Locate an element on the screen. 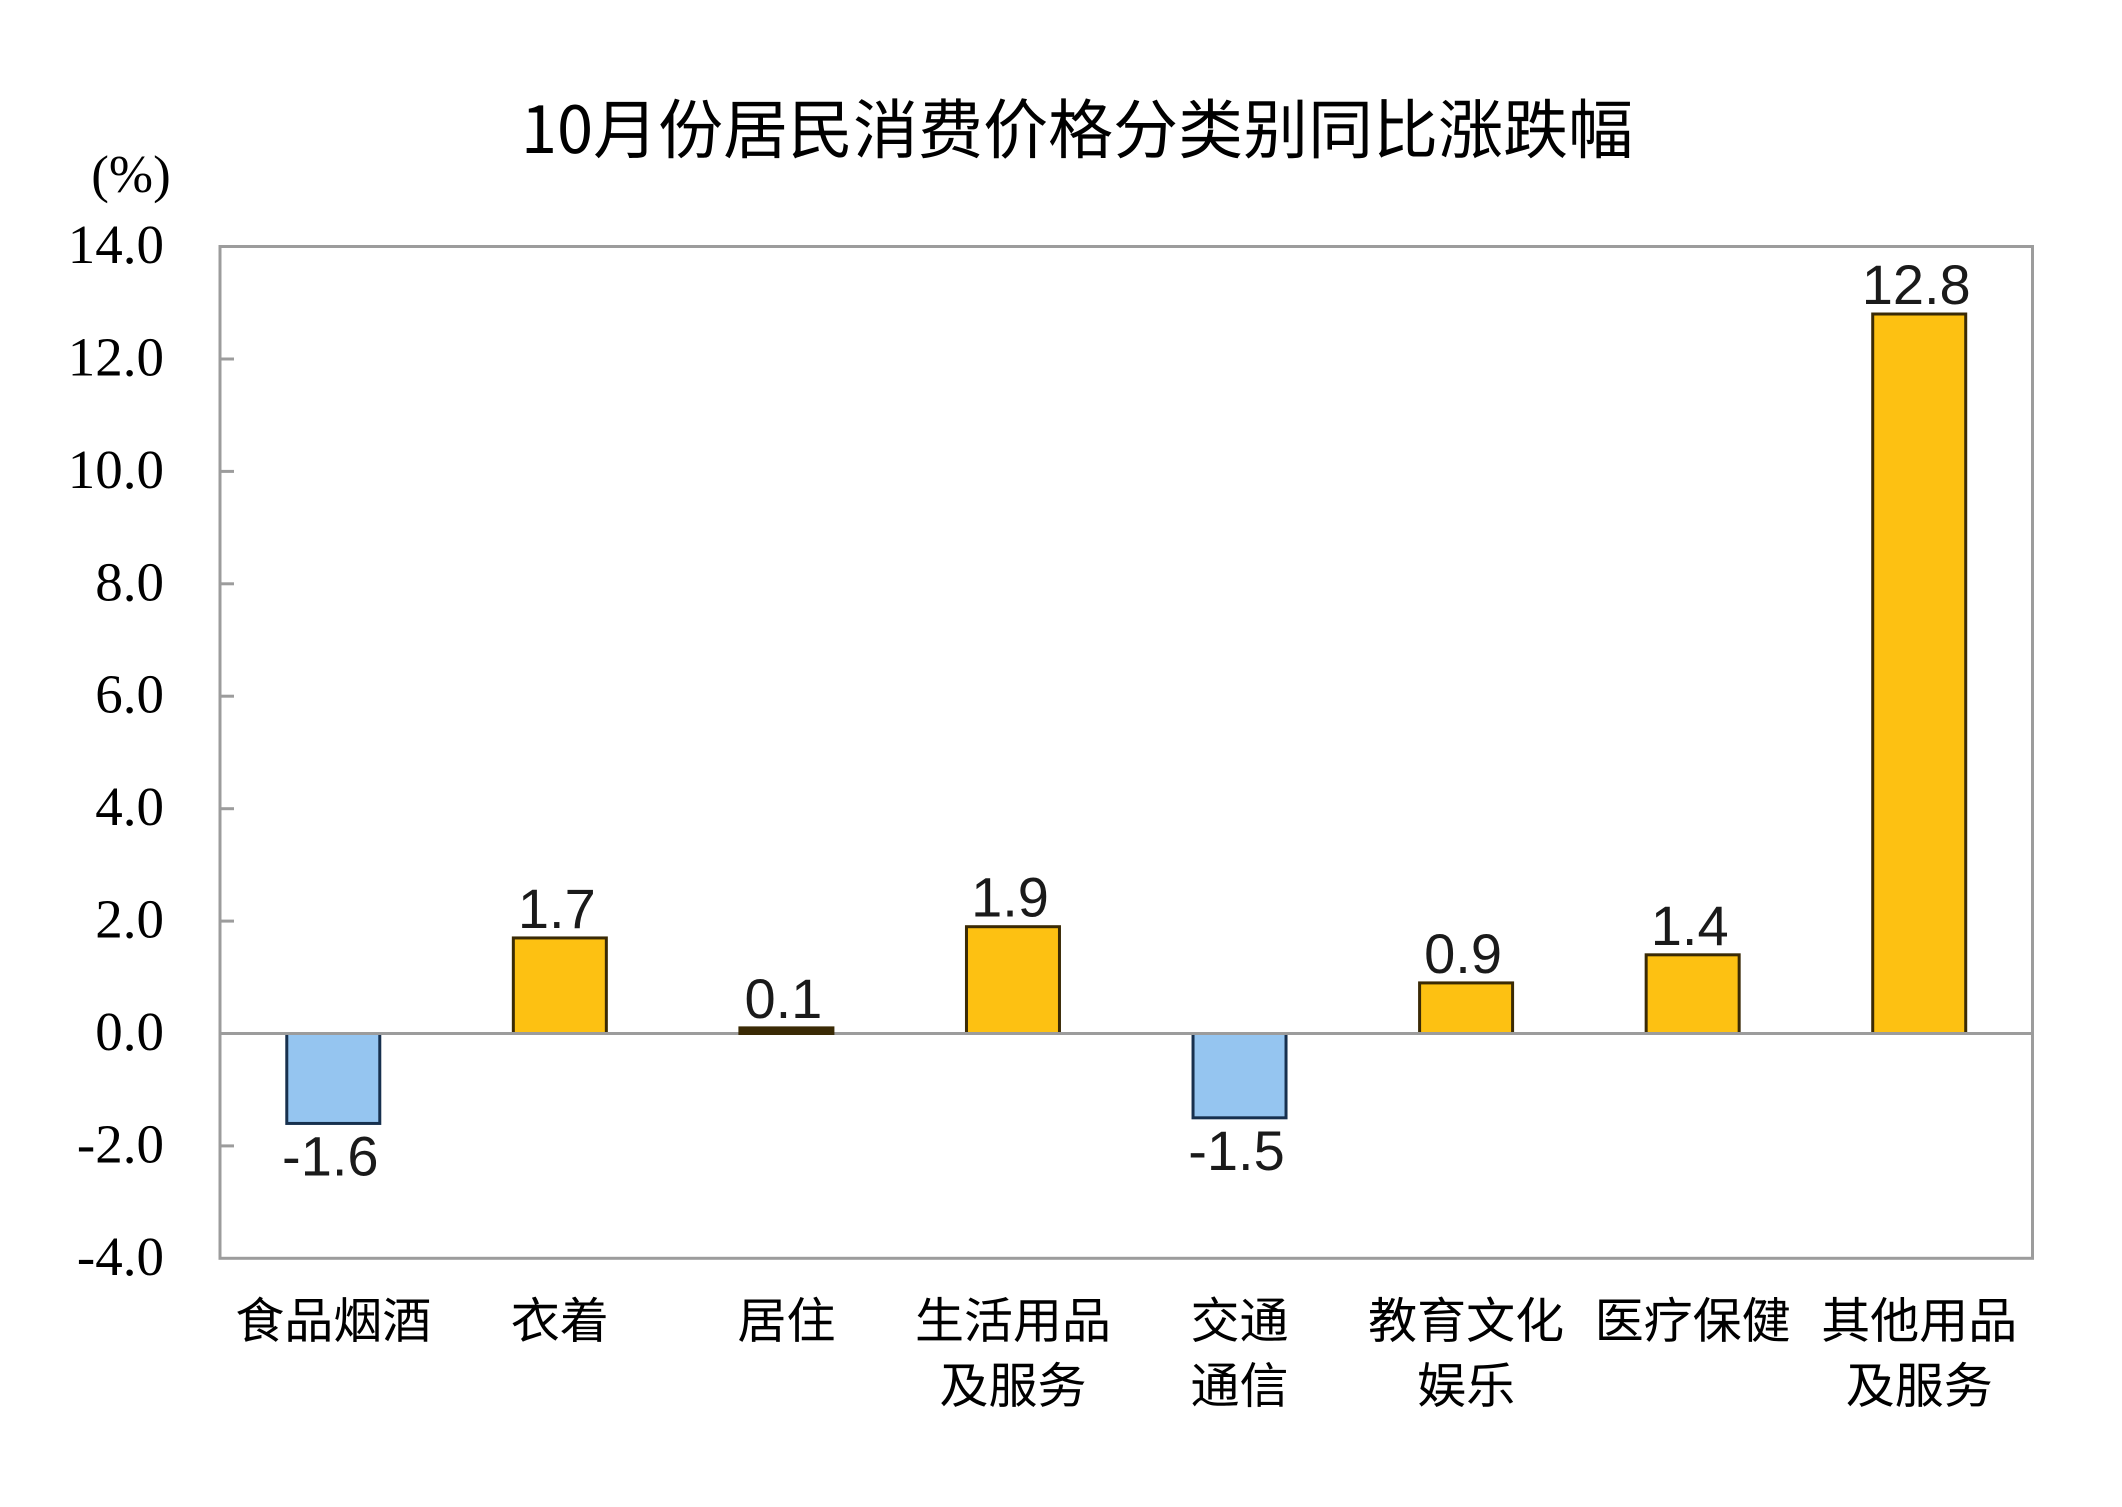 This screenshot has width=2122, height=1507. svg-text: 1.4 is located at coordinates (1690, 925).